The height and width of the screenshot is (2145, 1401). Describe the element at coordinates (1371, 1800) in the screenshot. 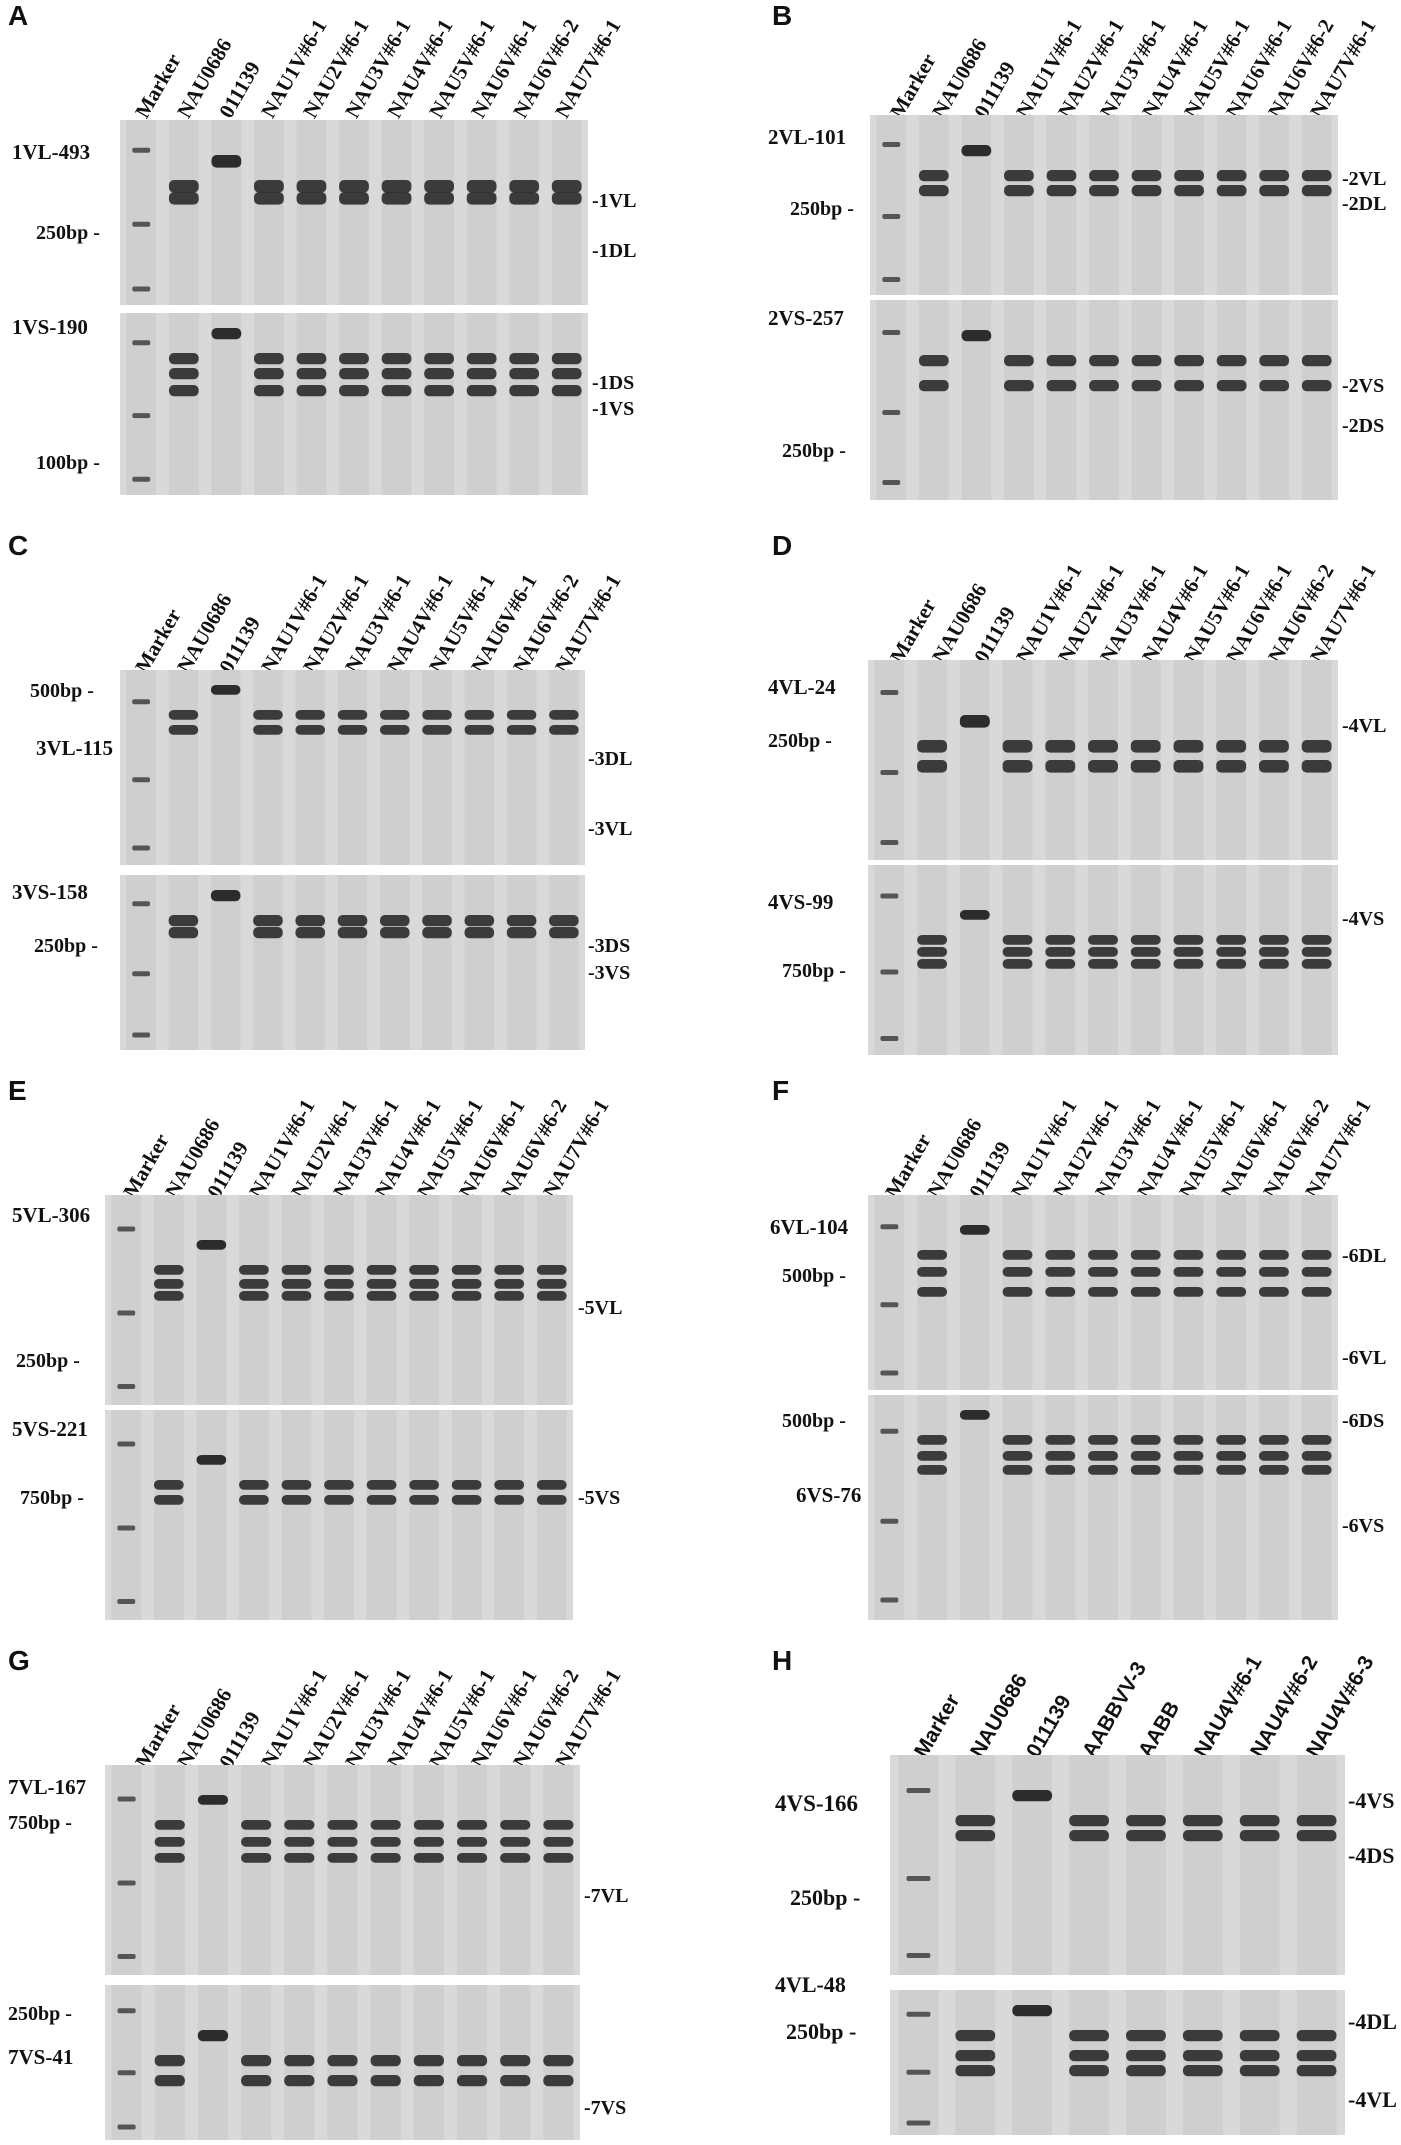

I see `band-label: -4VS` at that location.